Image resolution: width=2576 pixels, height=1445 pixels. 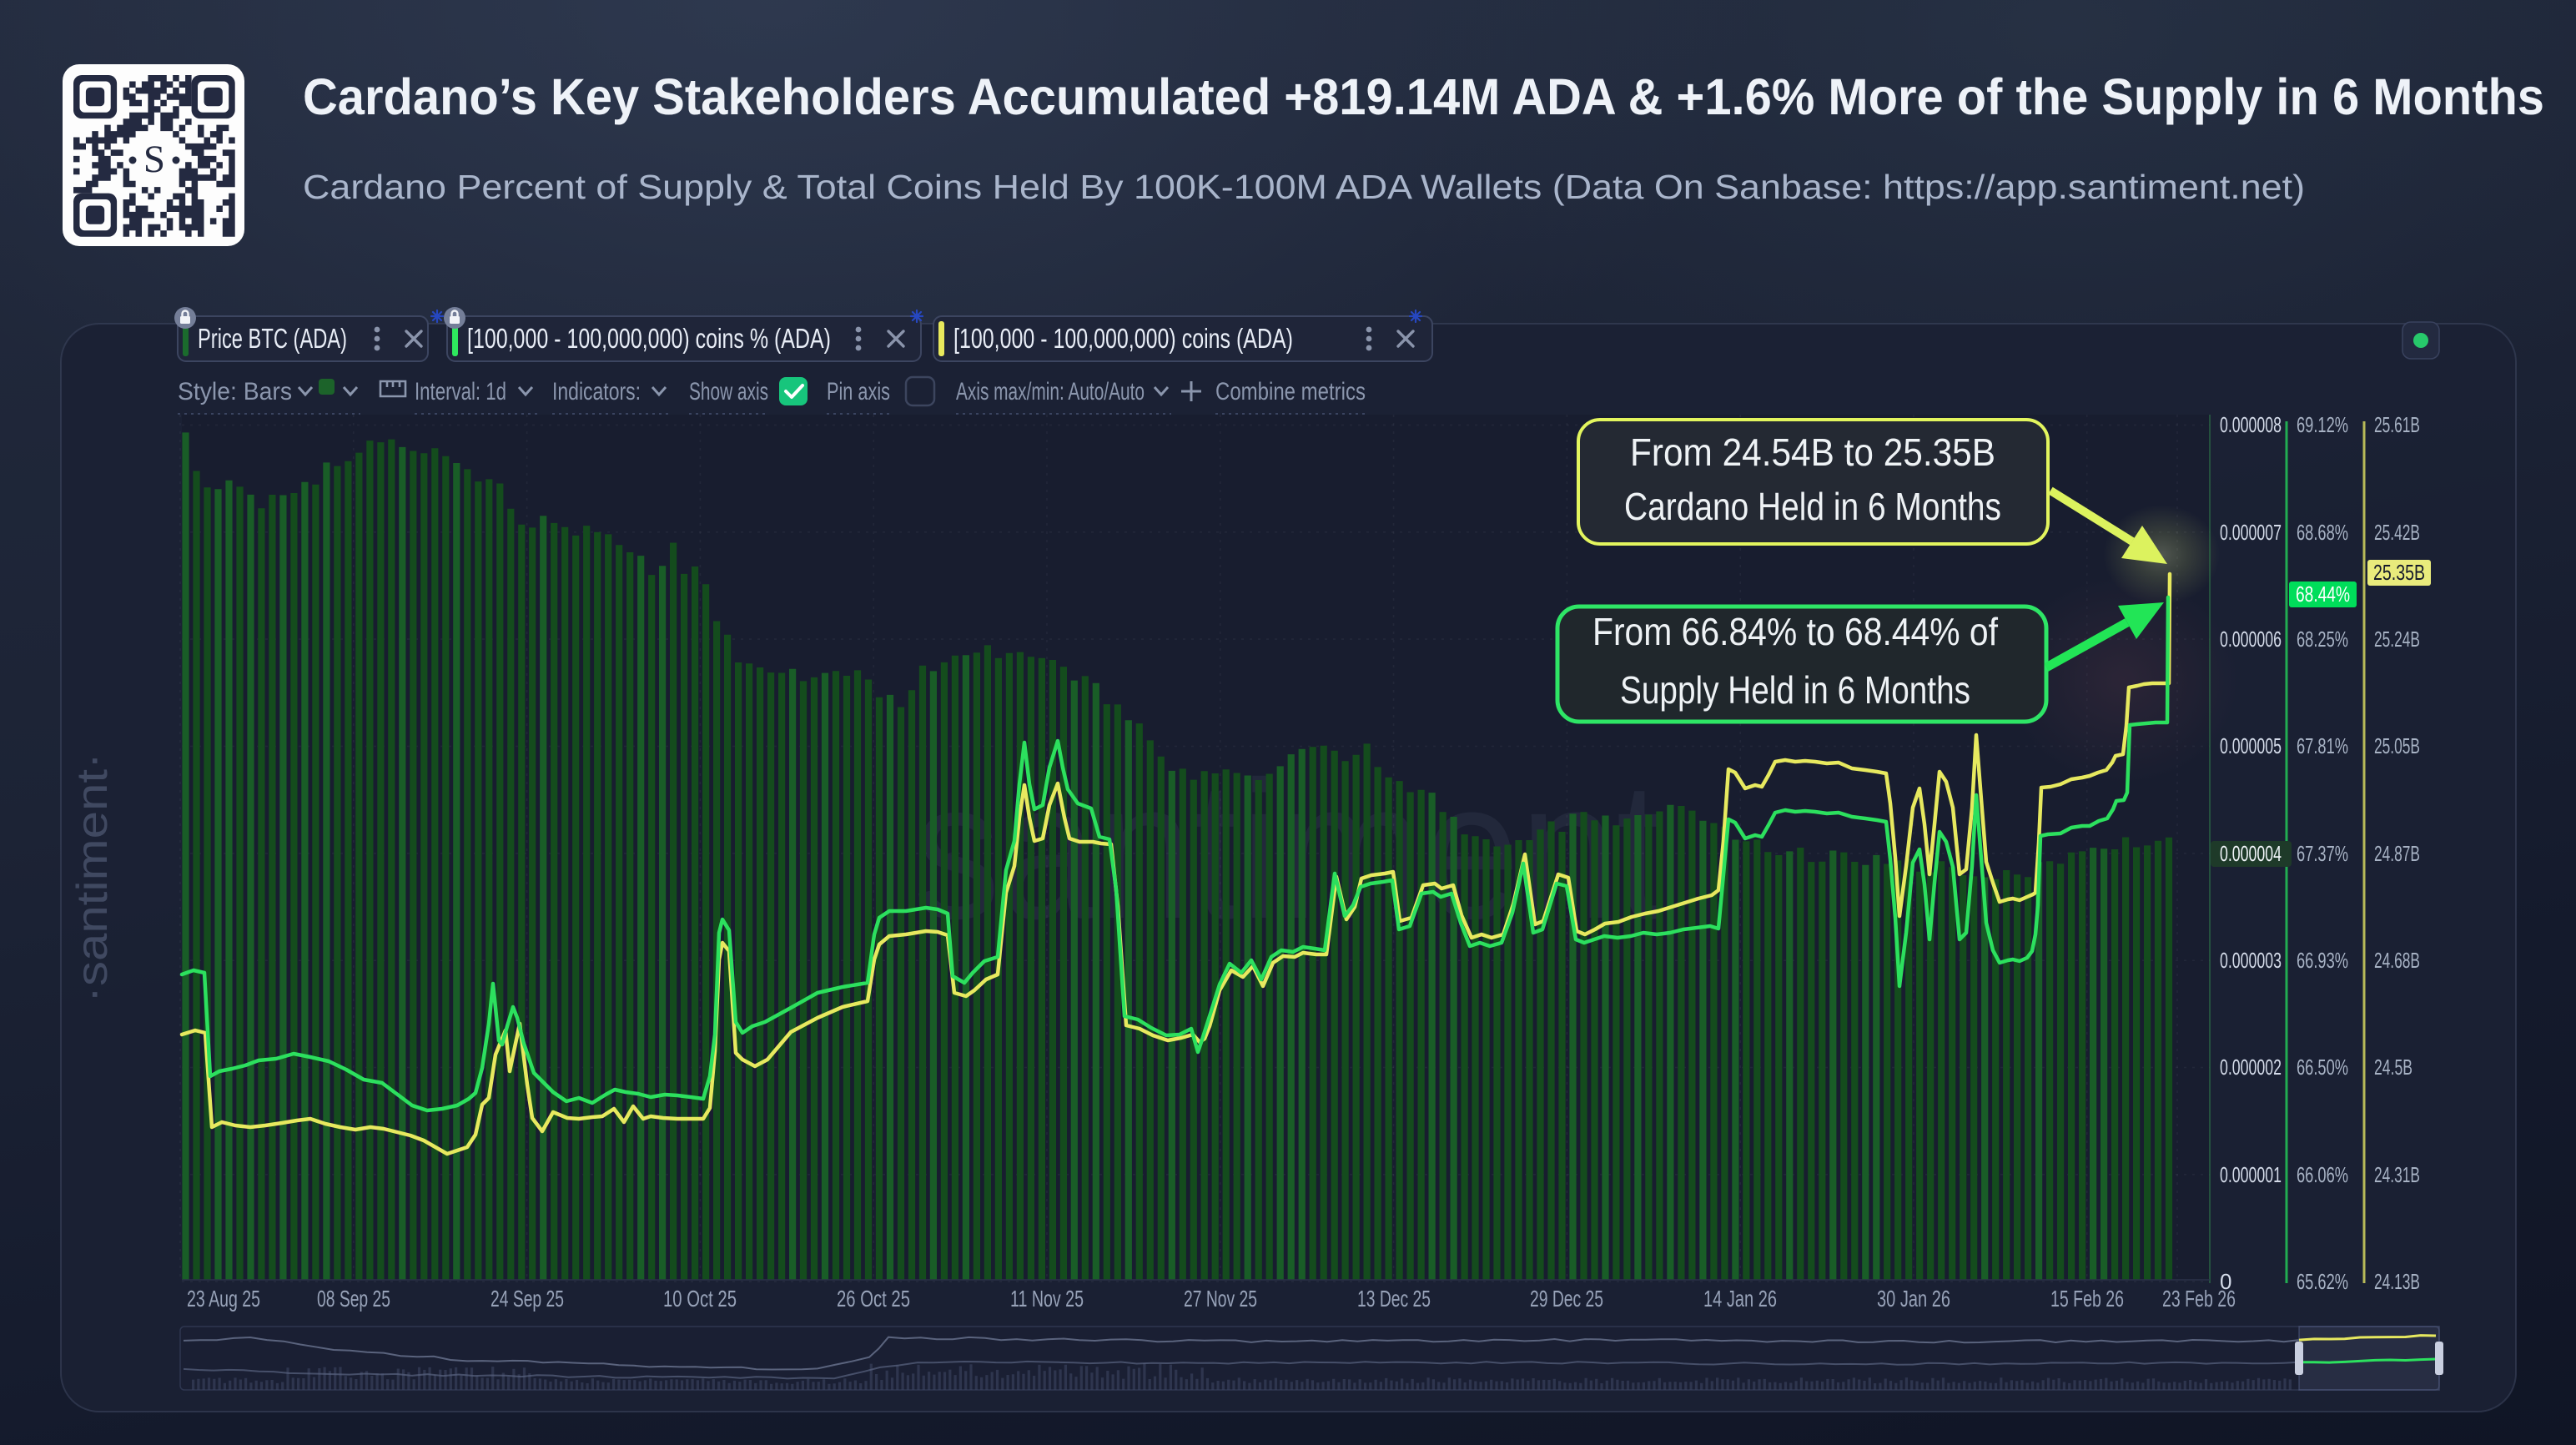 I want to click on svg-text:[100,000 - 100,000,000) coins: [100,000 - 100,000,000) coins % (ADA), so click(x=649, y=338).